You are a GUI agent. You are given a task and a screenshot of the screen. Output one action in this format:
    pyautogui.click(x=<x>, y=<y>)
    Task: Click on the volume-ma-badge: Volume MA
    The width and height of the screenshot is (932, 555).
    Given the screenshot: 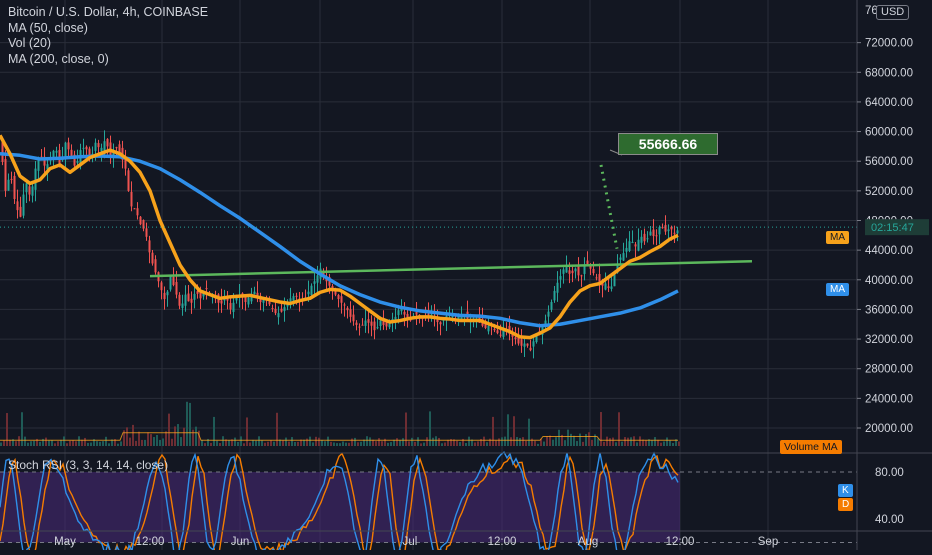 What is the action you would take?
    pyautogui.click(x=811, y=447)
    